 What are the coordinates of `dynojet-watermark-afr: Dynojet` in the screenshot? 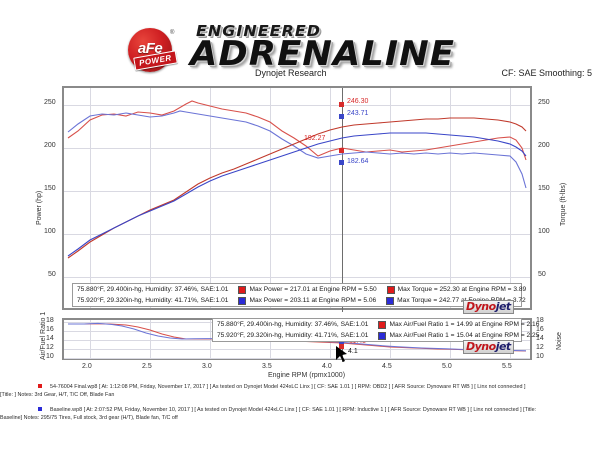 It's located at (488, 347).